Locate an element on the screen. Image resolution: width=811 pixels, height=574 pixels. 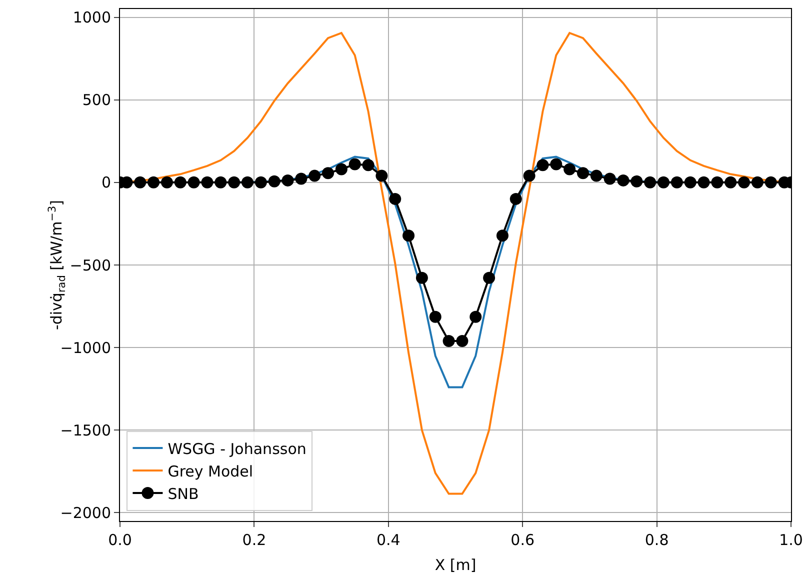
y-tick-label: 500 is located at coordinates (96, 100).